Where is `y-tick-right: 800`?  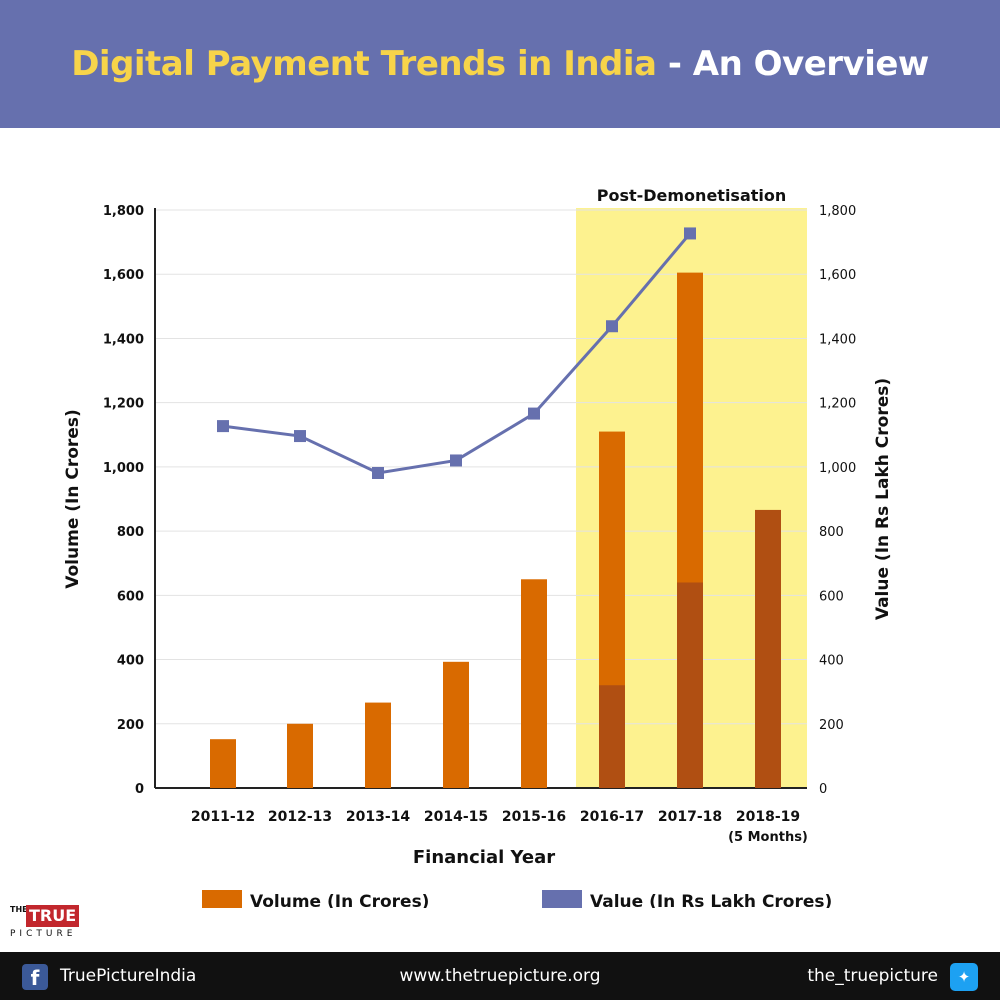
y-tick-right: 800 is located at coordinates (831, 532).